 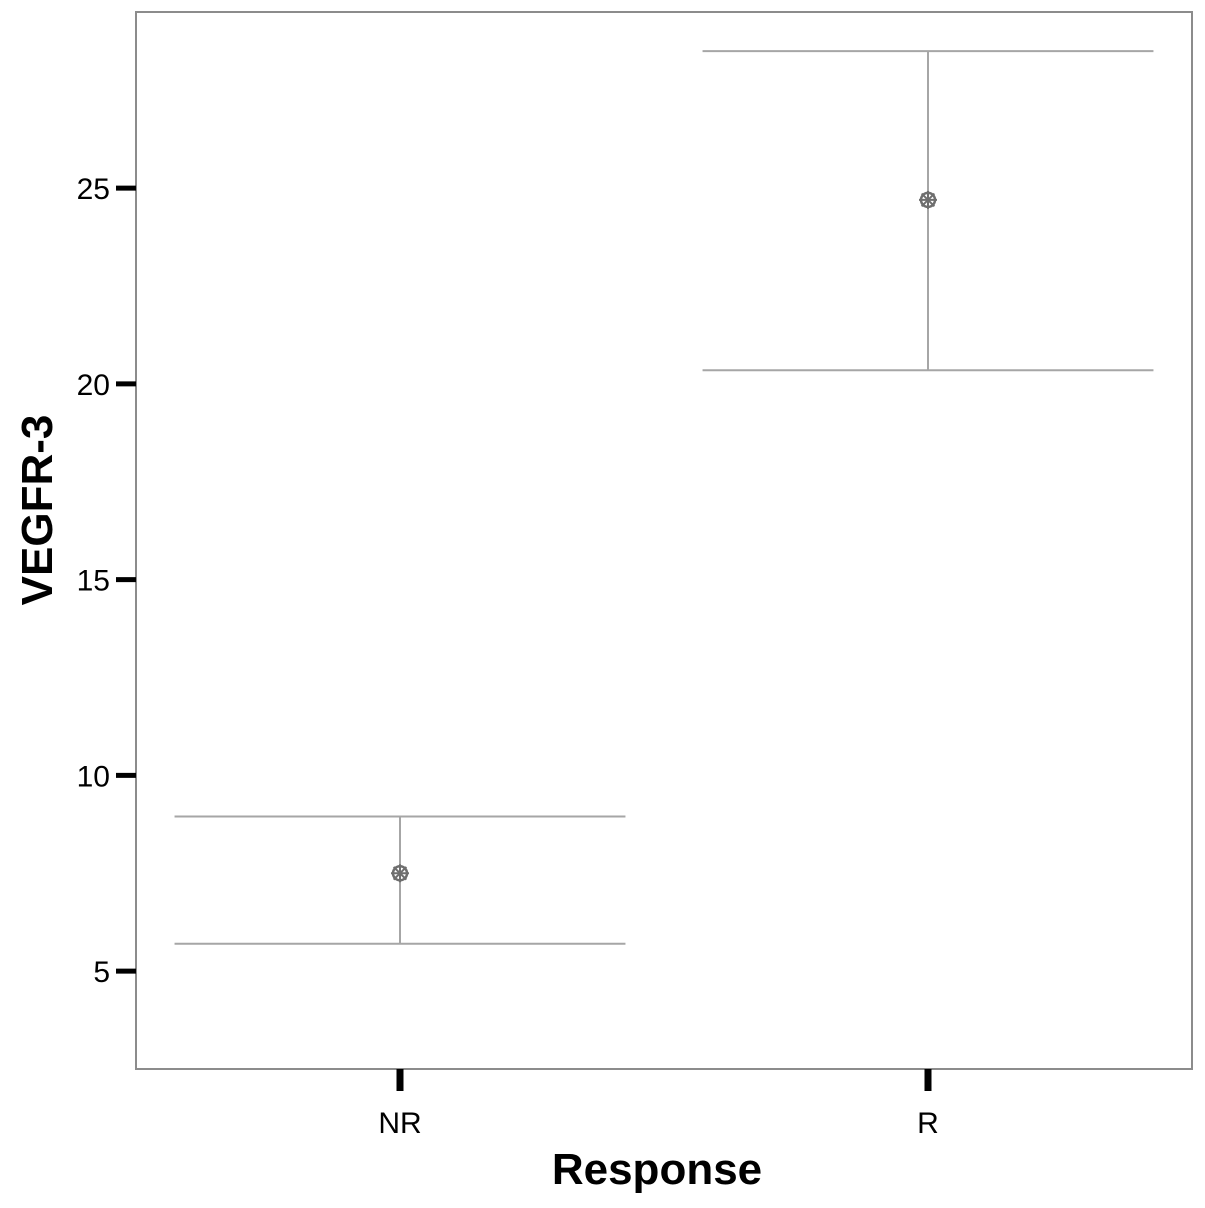 What do you see at coordinates (93, 581) in the screenshot?
I see `y-tick-label: 15` at bounding box center [93, 581].